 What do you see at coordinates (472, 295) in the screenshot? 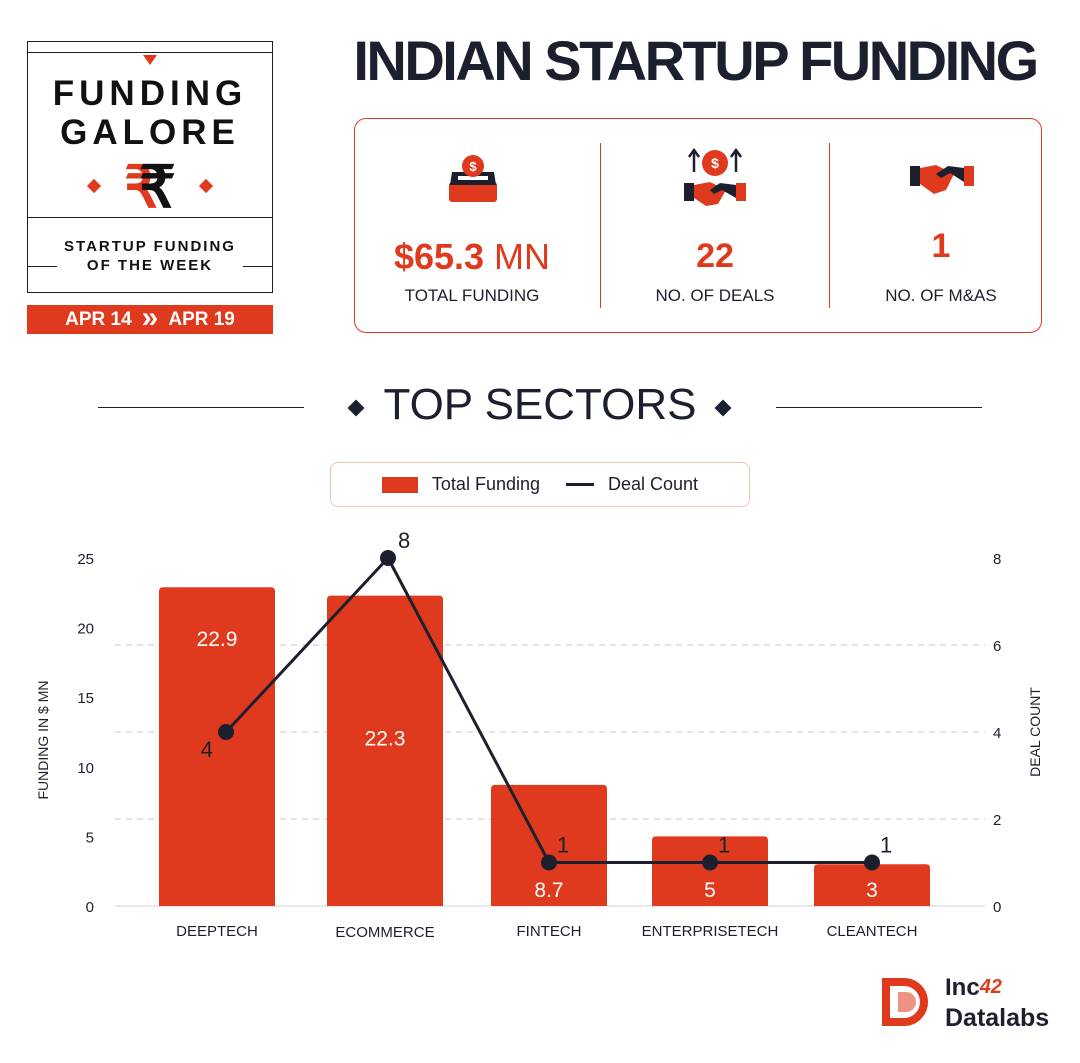
I see `stat-total-funding-label: TOTAL FUNDING` at bounding box center [472, 295].